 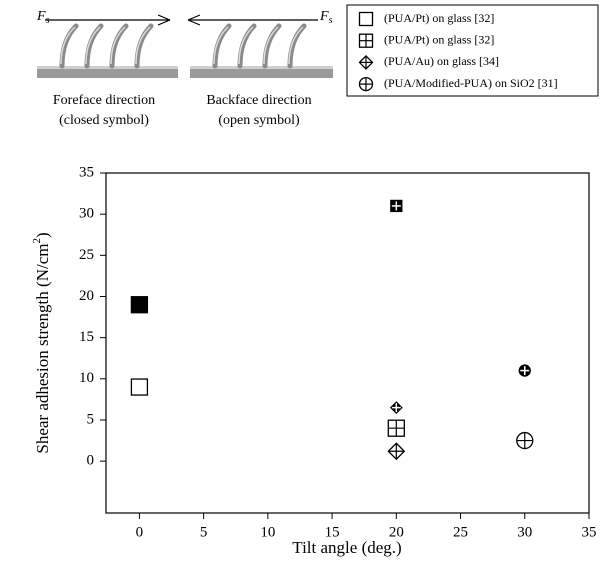 I want to click on y-tick-label: 35, so click(x=86, y=172).